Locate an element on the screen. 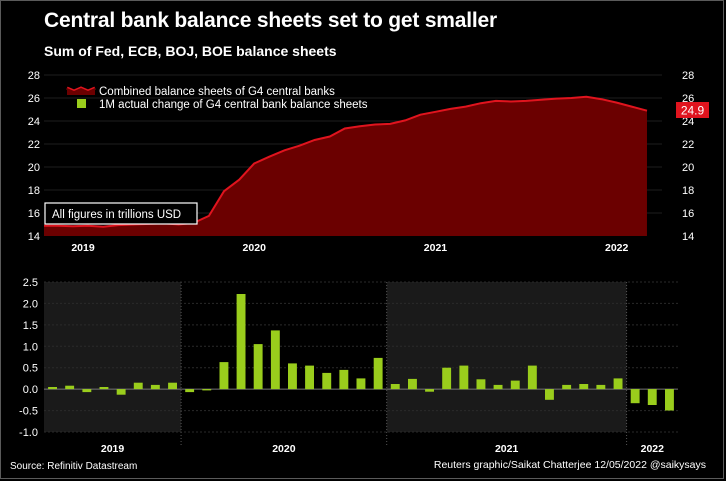  bottom-y-axis: 2.5 2.0 1.5 1.0 0.5 0.0 -0.5 -1.0 is located at coordinates (28, 358).